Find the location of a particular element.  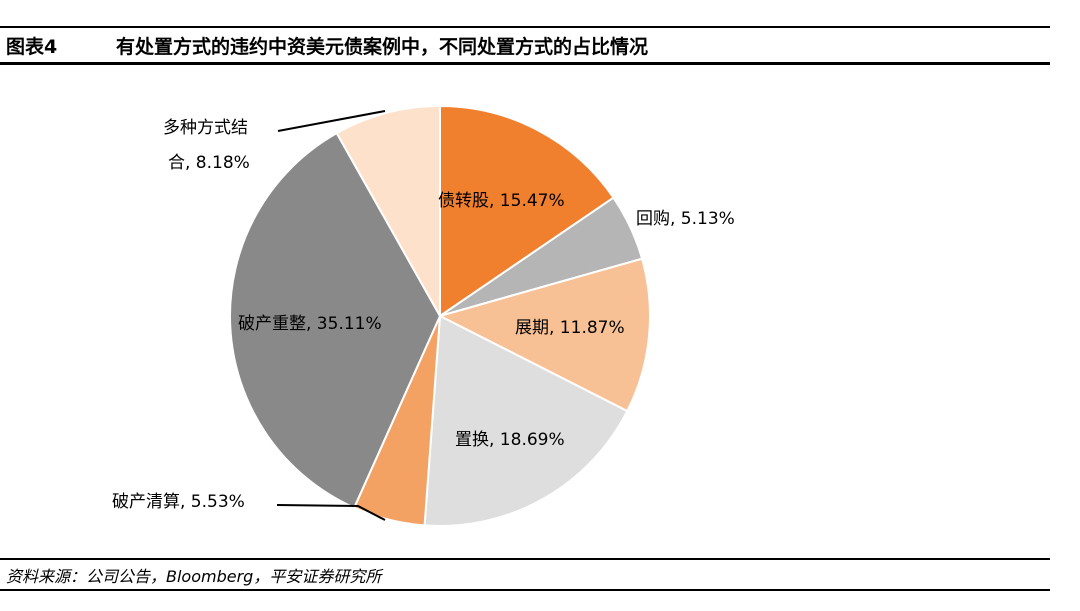

pie-slice-exchange is located at coordinates (526, 420).